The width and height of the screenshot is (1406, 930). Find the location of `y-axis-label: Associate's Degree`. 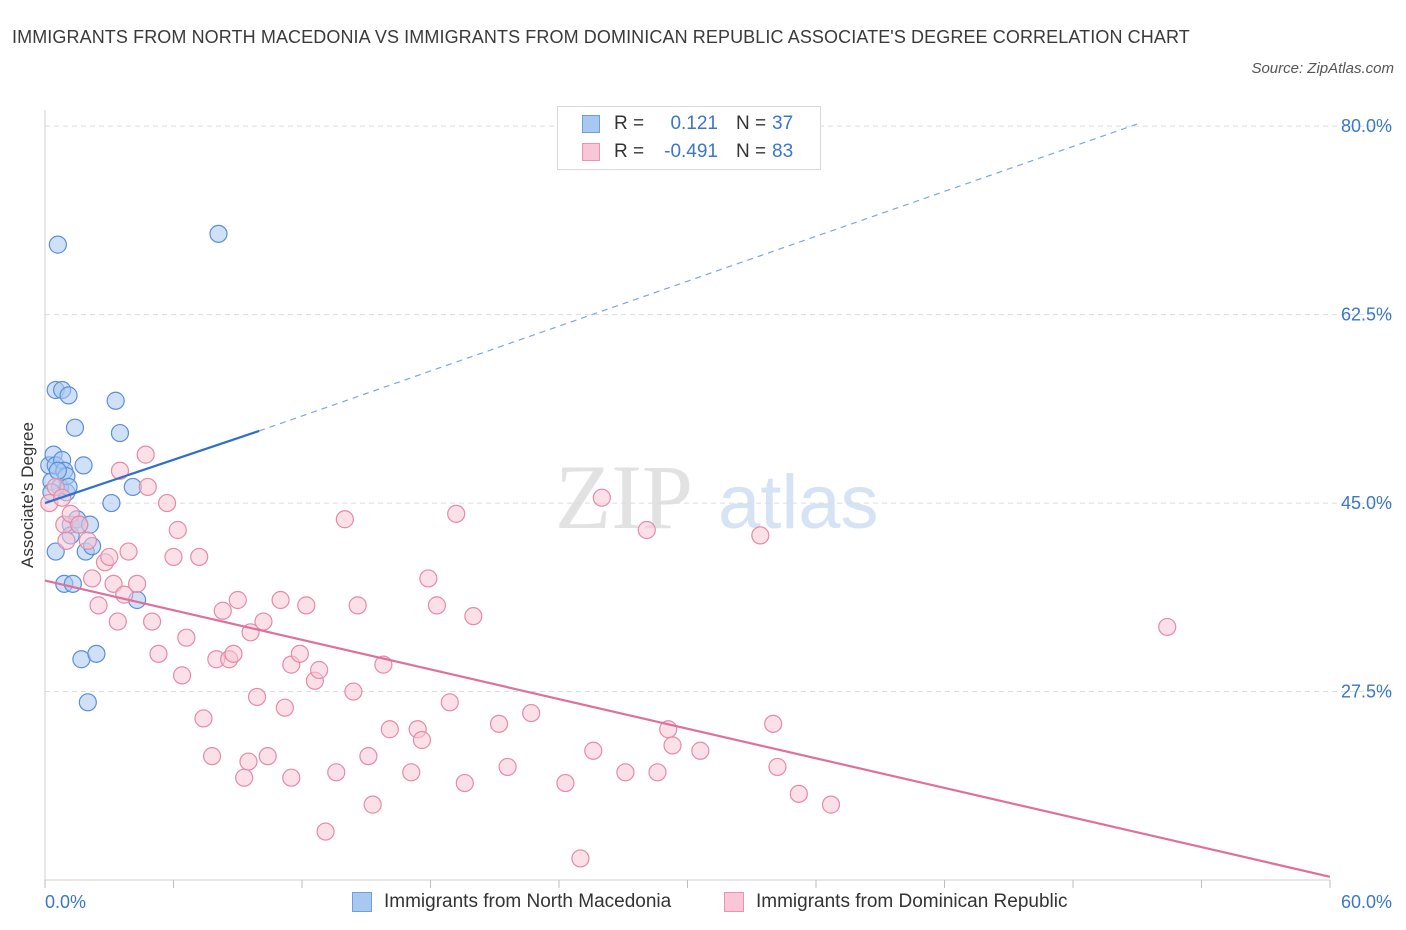

y-axis-label: Associate's Degree is located at coordinates (27, 495).